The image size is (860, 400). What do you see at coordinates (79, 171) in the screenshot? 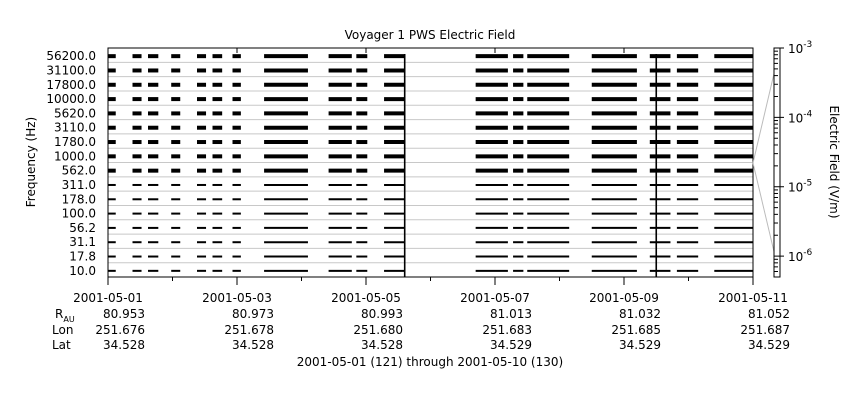
I see `y-tick-label: 562.0` at bounding box center [79, 171].